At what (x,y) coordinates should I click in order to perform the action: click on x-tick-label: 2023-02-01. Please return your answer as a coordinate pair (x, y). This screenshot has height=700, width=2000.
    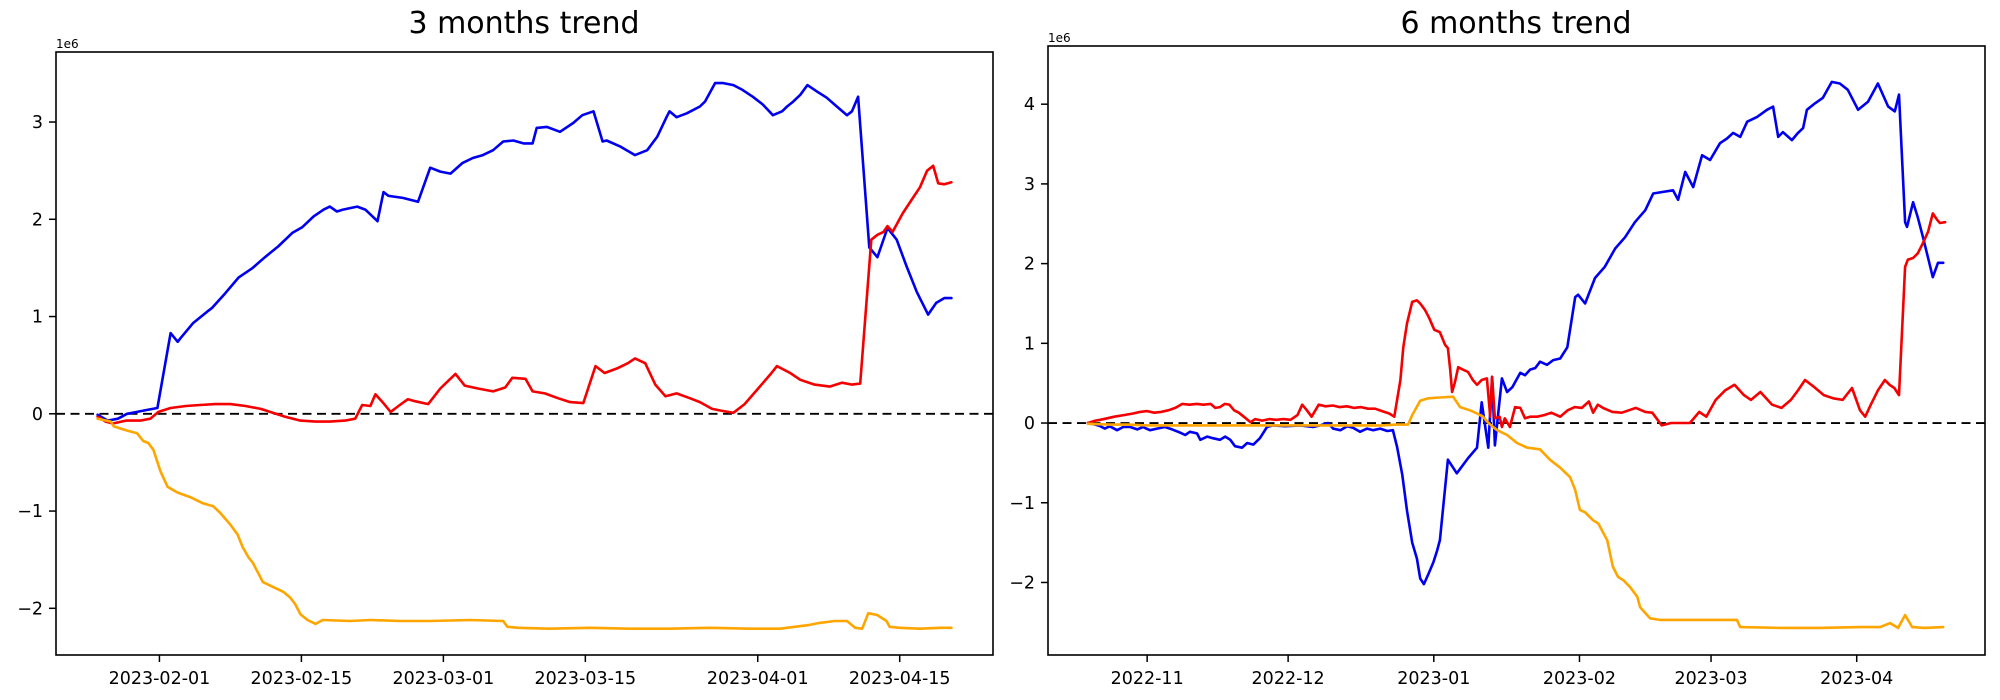
    Looking at the image, I should click on (160, 679).